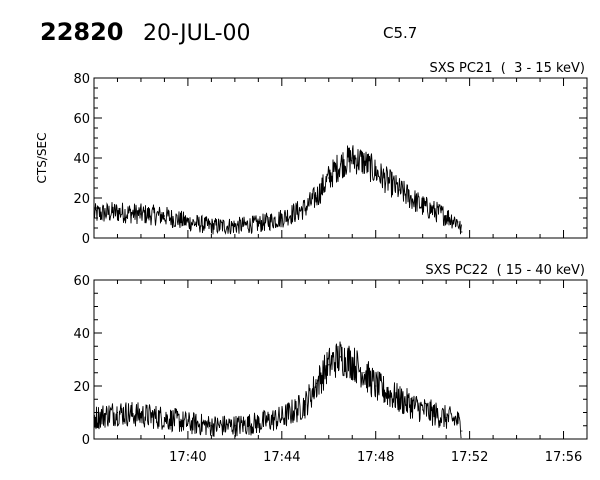  I want to click on x-tick-label: 17:56, so click(563, 457).